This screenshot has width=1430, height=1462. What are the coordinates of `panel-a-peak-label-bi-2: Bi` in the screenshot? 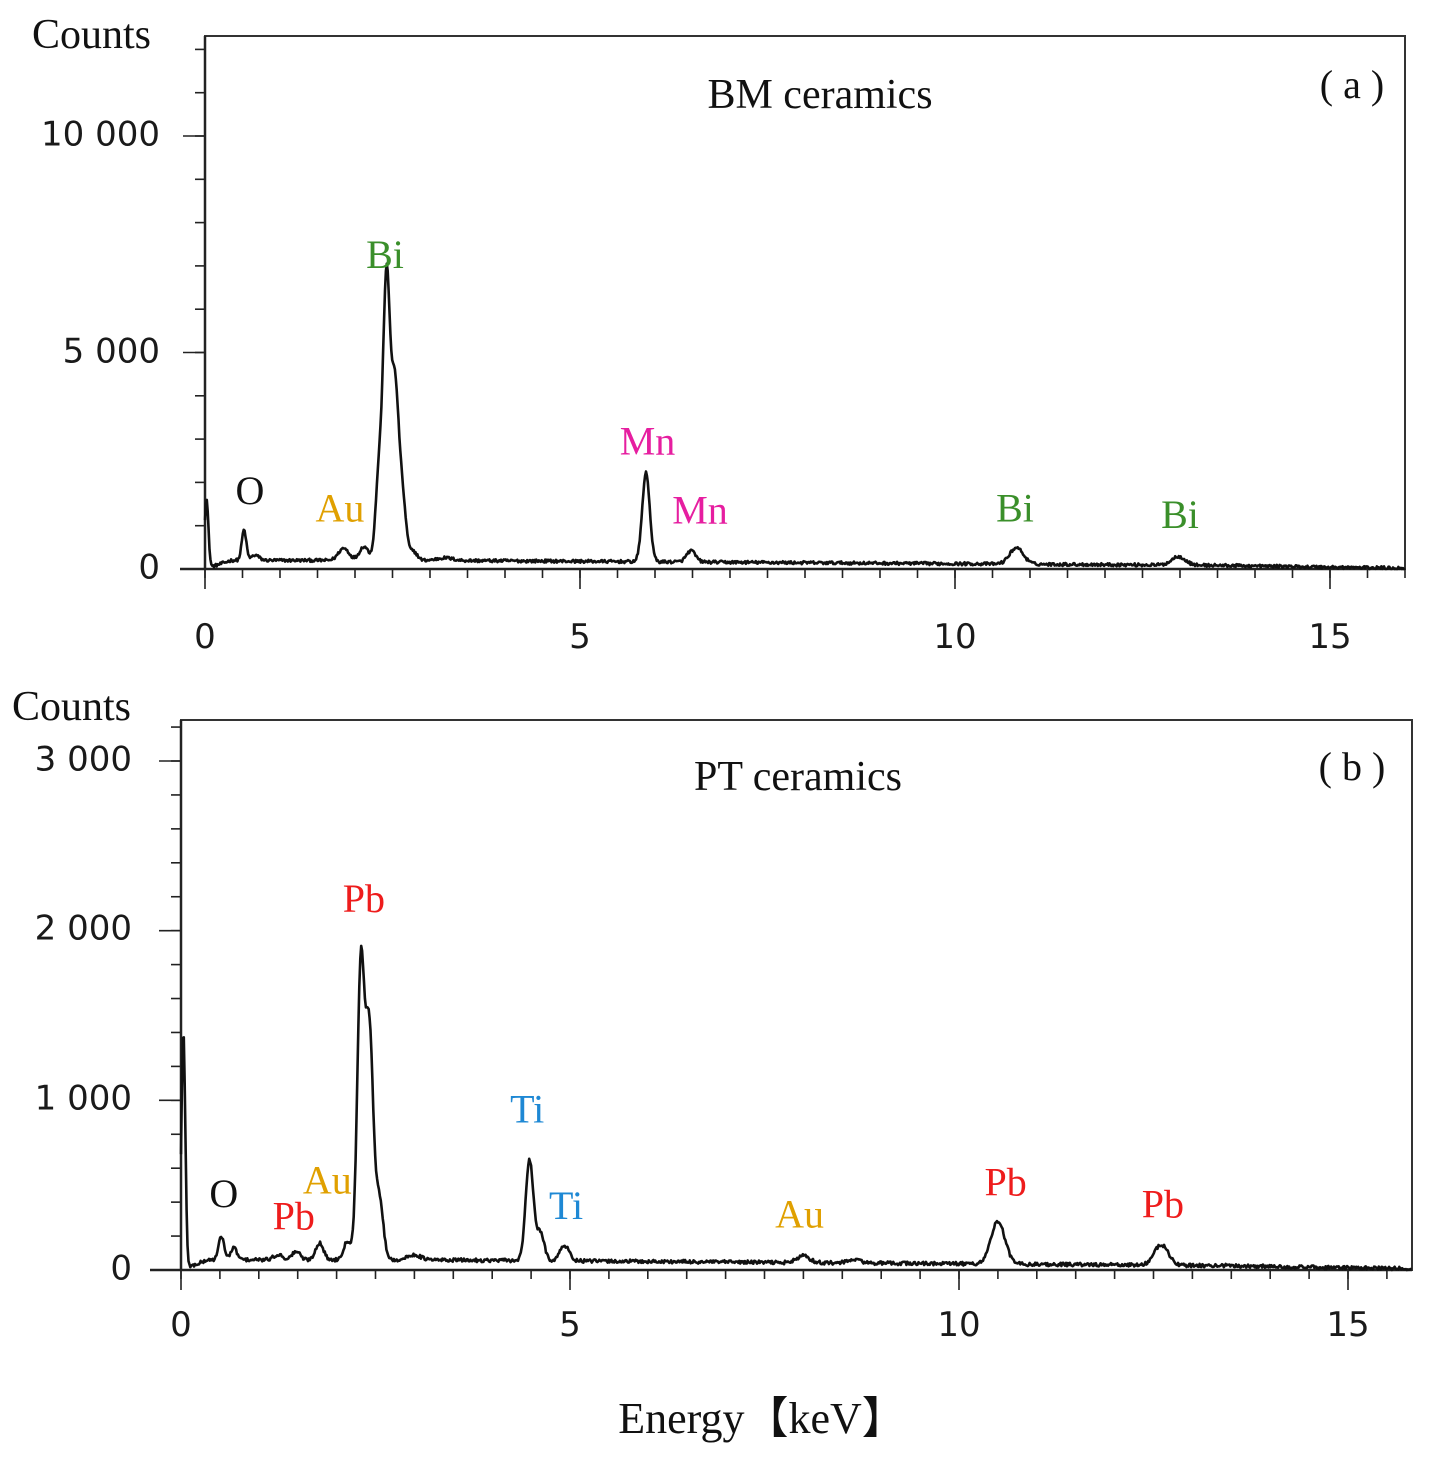 It's located at (385, 254).